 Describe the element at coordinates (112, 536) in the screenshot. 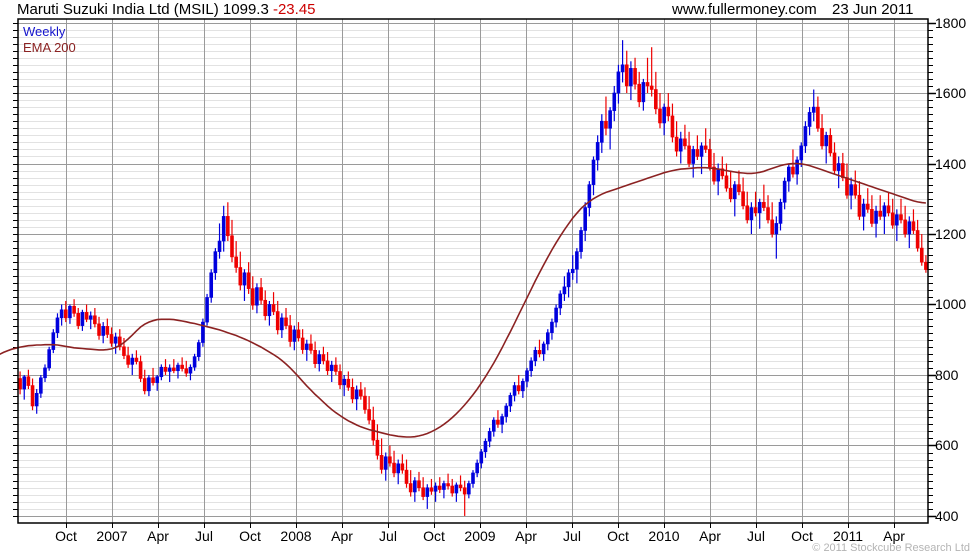

I see `x-axis-tick-label: 2007` at that location.